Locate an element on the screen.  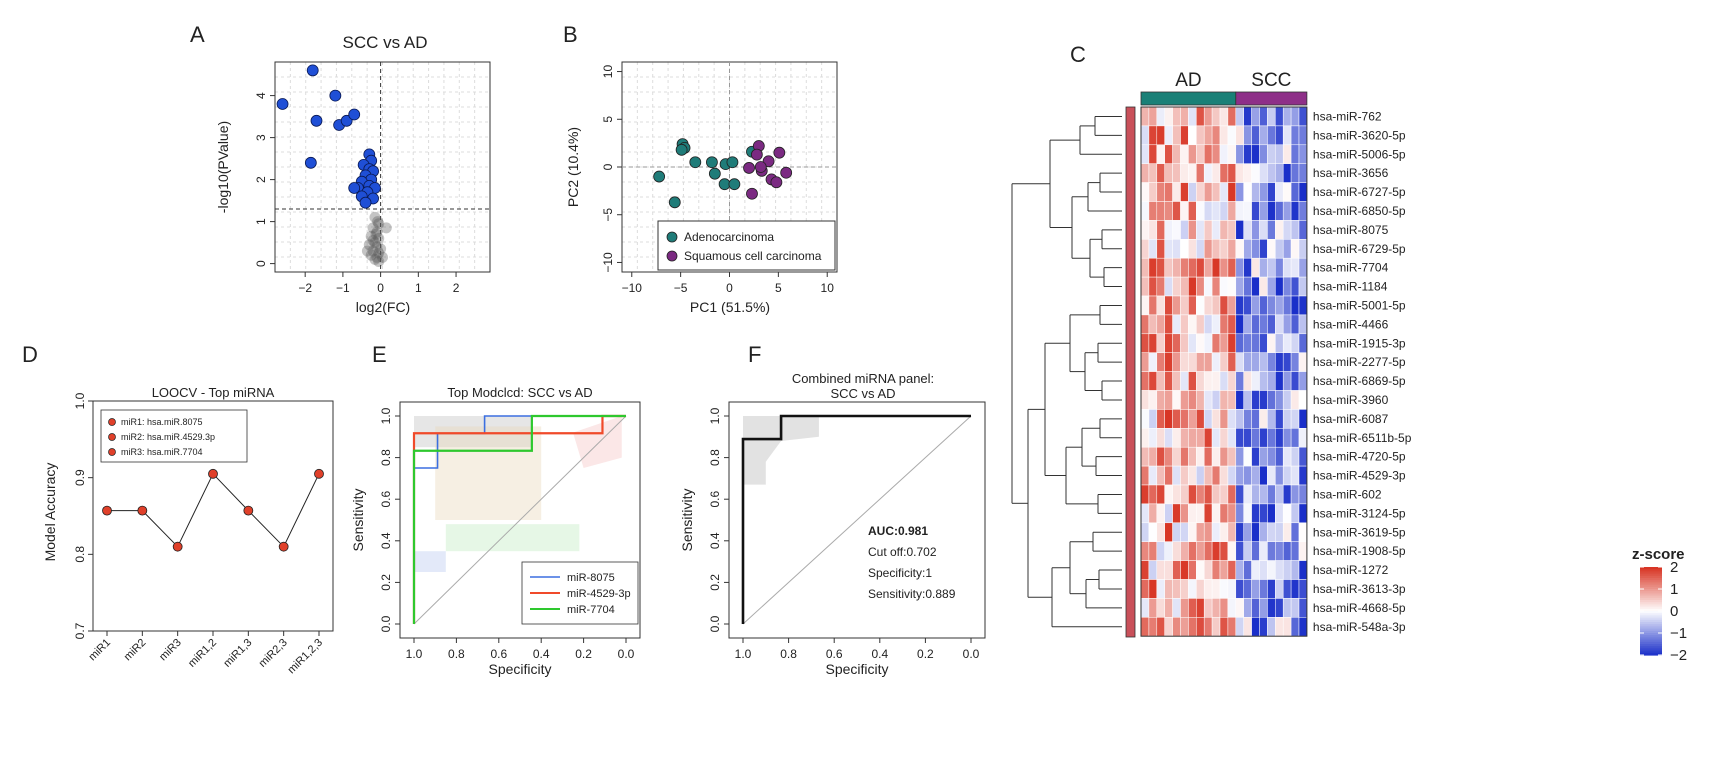
heatmap-row-label: hsa-miR-2277-5p is located at coordinates (1359, 362).